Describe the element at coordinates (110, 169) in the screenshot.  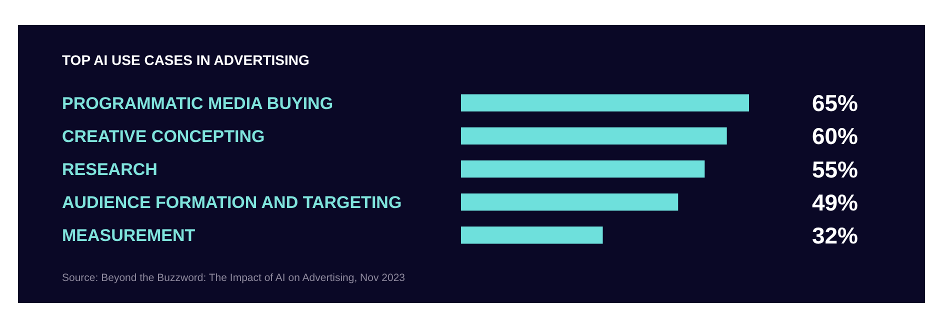
I see `y-tick-label: RESEARCH` at that location.